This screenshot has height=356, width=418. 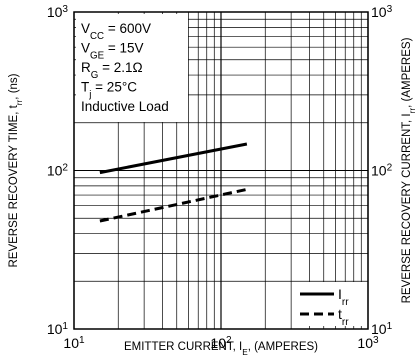 I want to click on conditions-box, so click(x=132, y=68).